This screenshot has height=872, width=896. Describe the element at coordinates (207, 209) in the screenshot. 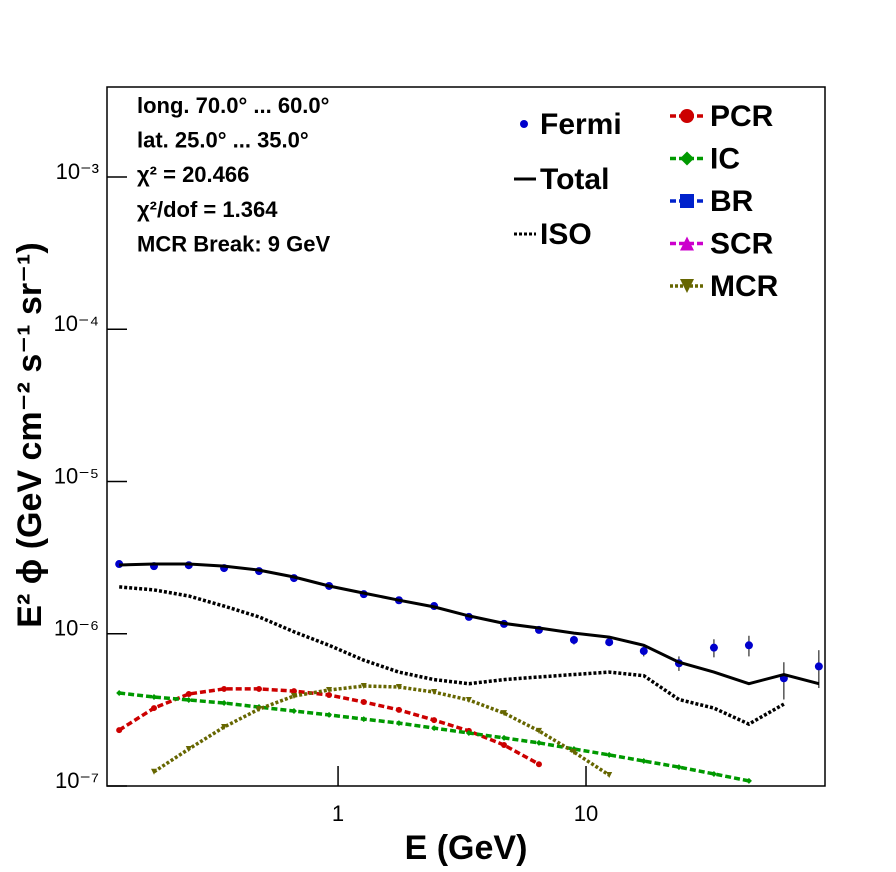

I see `annotation: χ²/dof = 1.364` at that location.